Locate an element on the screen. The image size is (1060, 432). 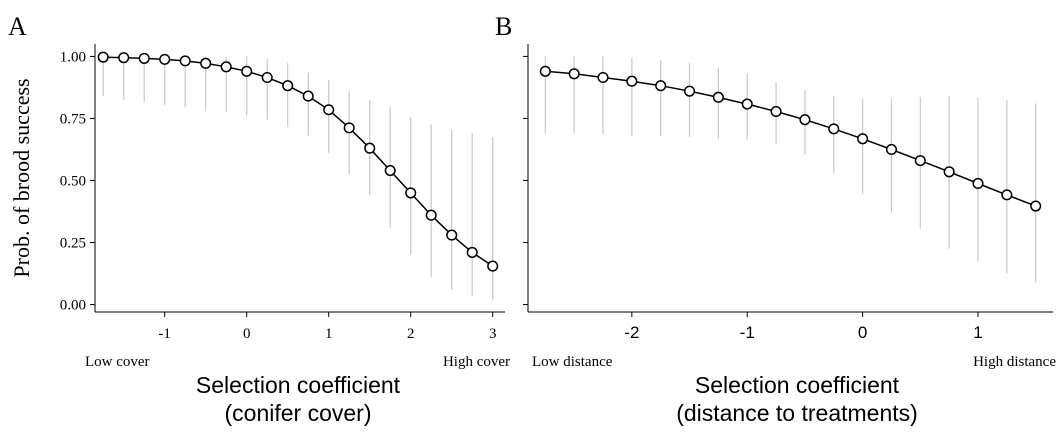
y-tick-label: 0.50 is located at coordinates (73, 181).